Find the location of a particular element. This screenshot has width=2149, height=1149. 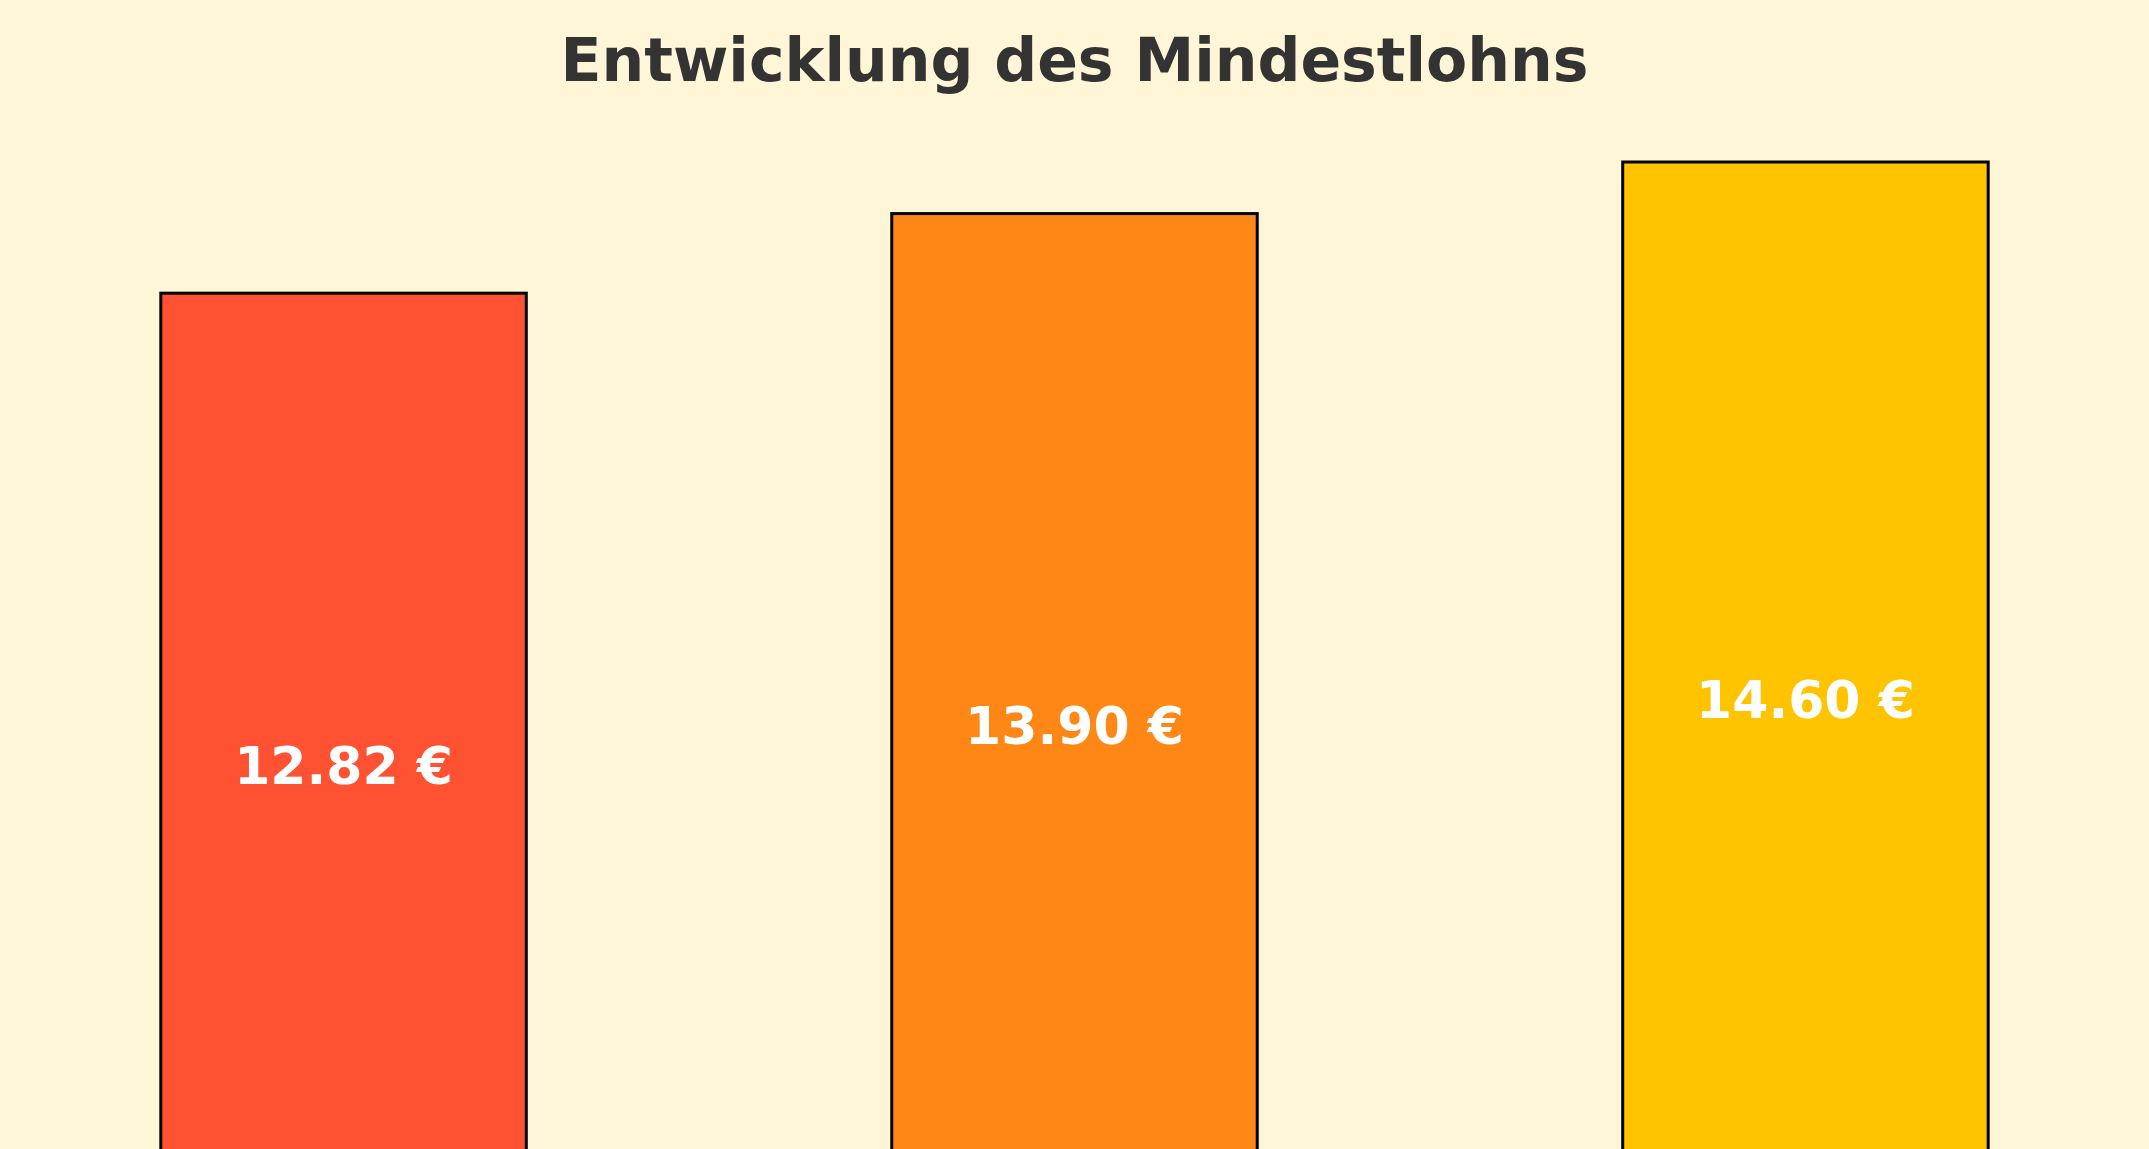

chart-title: Entwicklung des Mindestlohns is located at coordinates (1074, 60).